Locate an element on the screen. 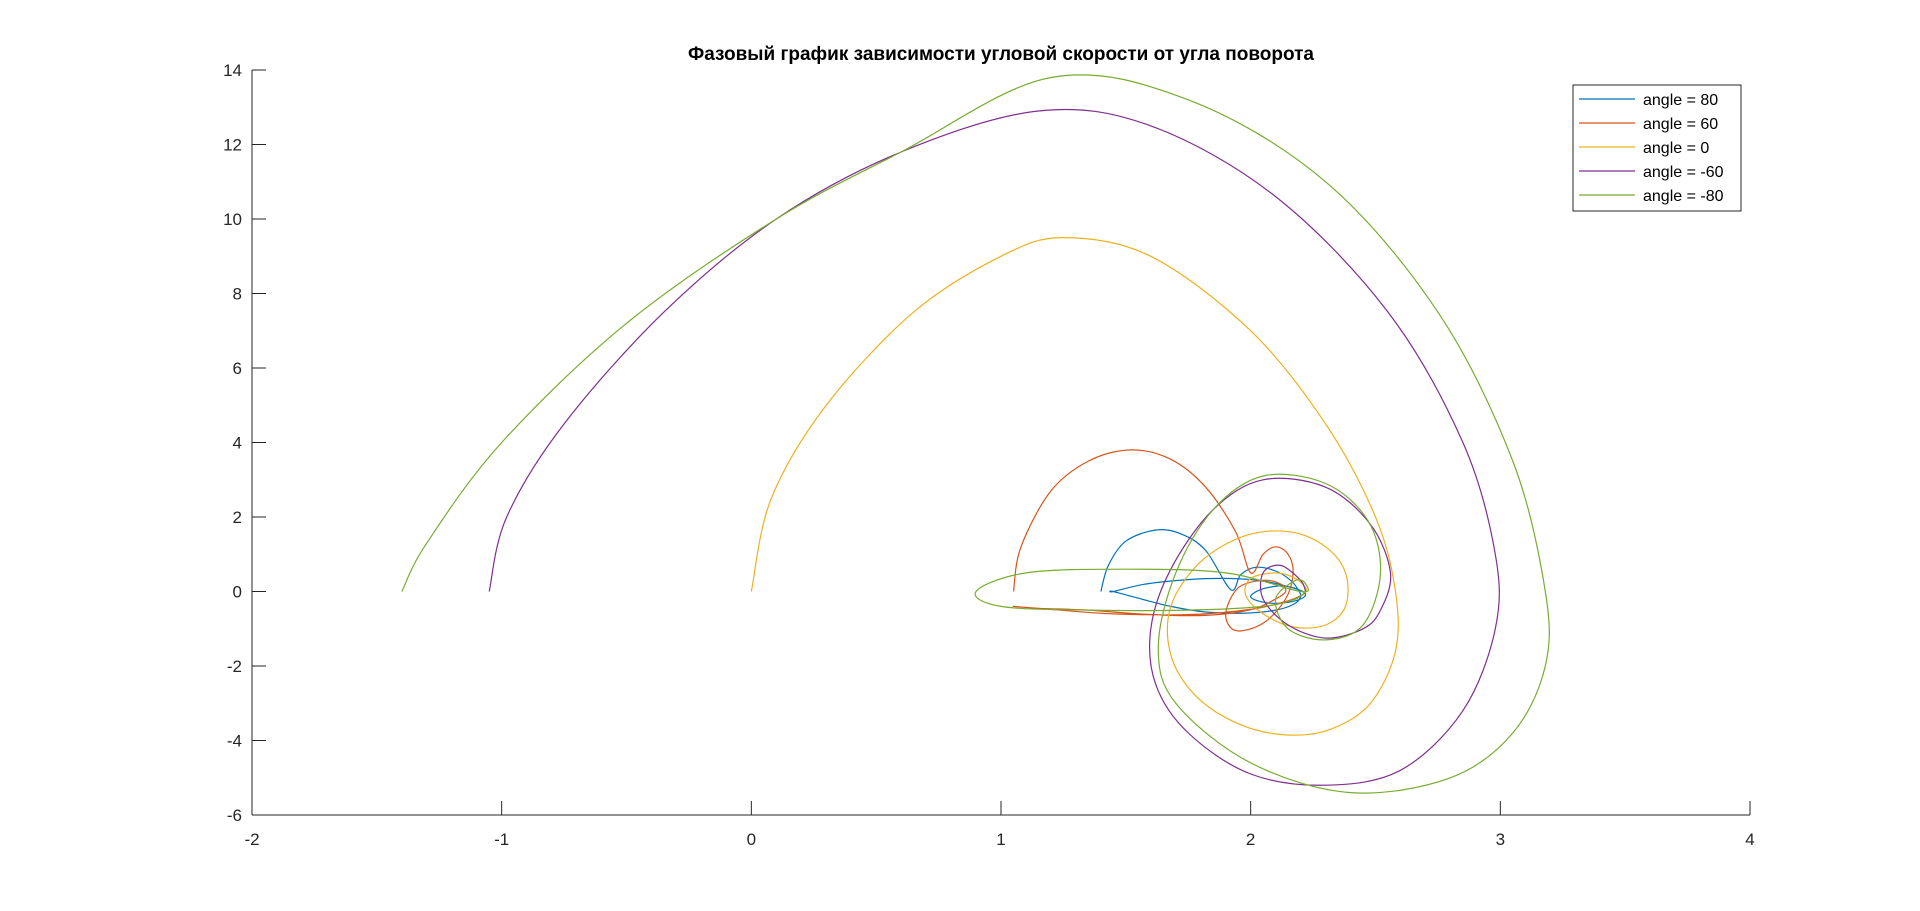 This screenshot has width=1920, height=911. legend-label: angle = -60 is located at coordinates (1683, 172).